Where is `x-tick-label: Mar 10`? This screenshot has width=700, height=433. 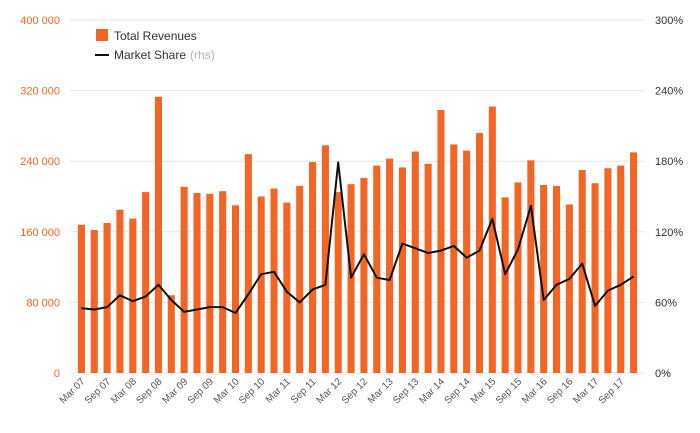
x-tick-label: Mar 10 is located at coordinates (227, 391).